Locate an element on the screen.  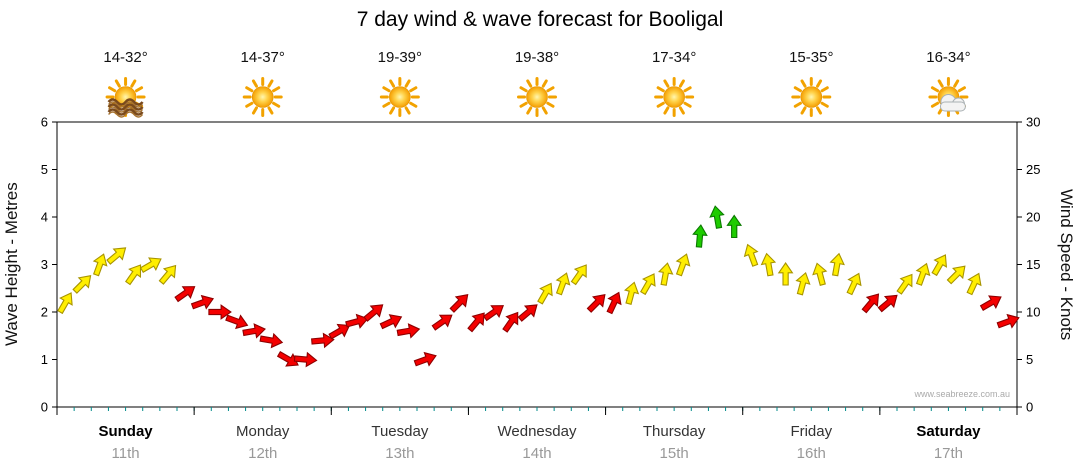
page-title: 7 day wind & wave forecast for Booligal is located at coordinates (540, 19).